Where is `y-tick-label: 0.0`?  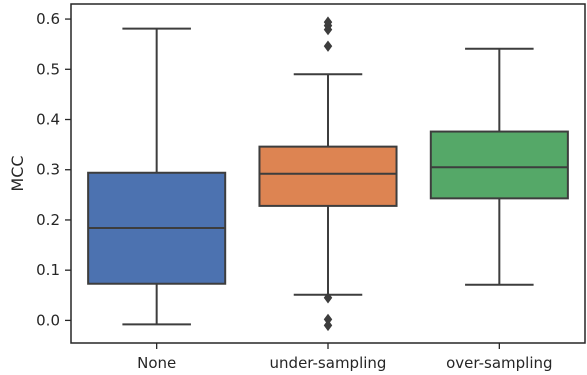 y-tick-label: 0.0 is located at coordinates (48, 320).